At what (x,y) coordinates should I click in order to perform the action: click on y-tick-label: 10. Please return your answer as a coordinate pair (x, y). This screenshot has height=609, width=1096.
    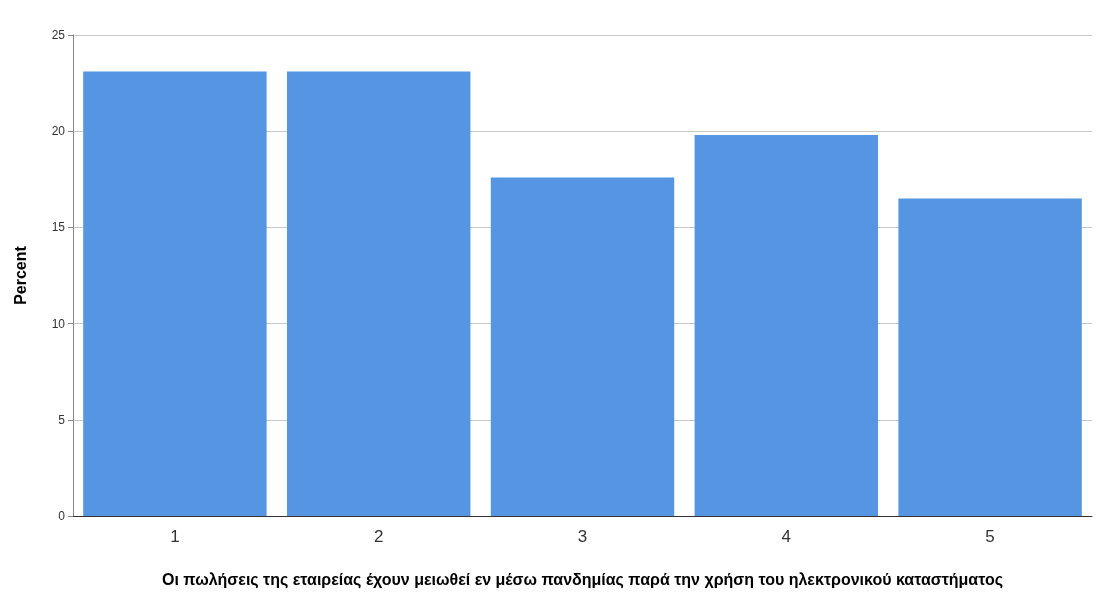
    Looking at the image, I should click on (58, 323).